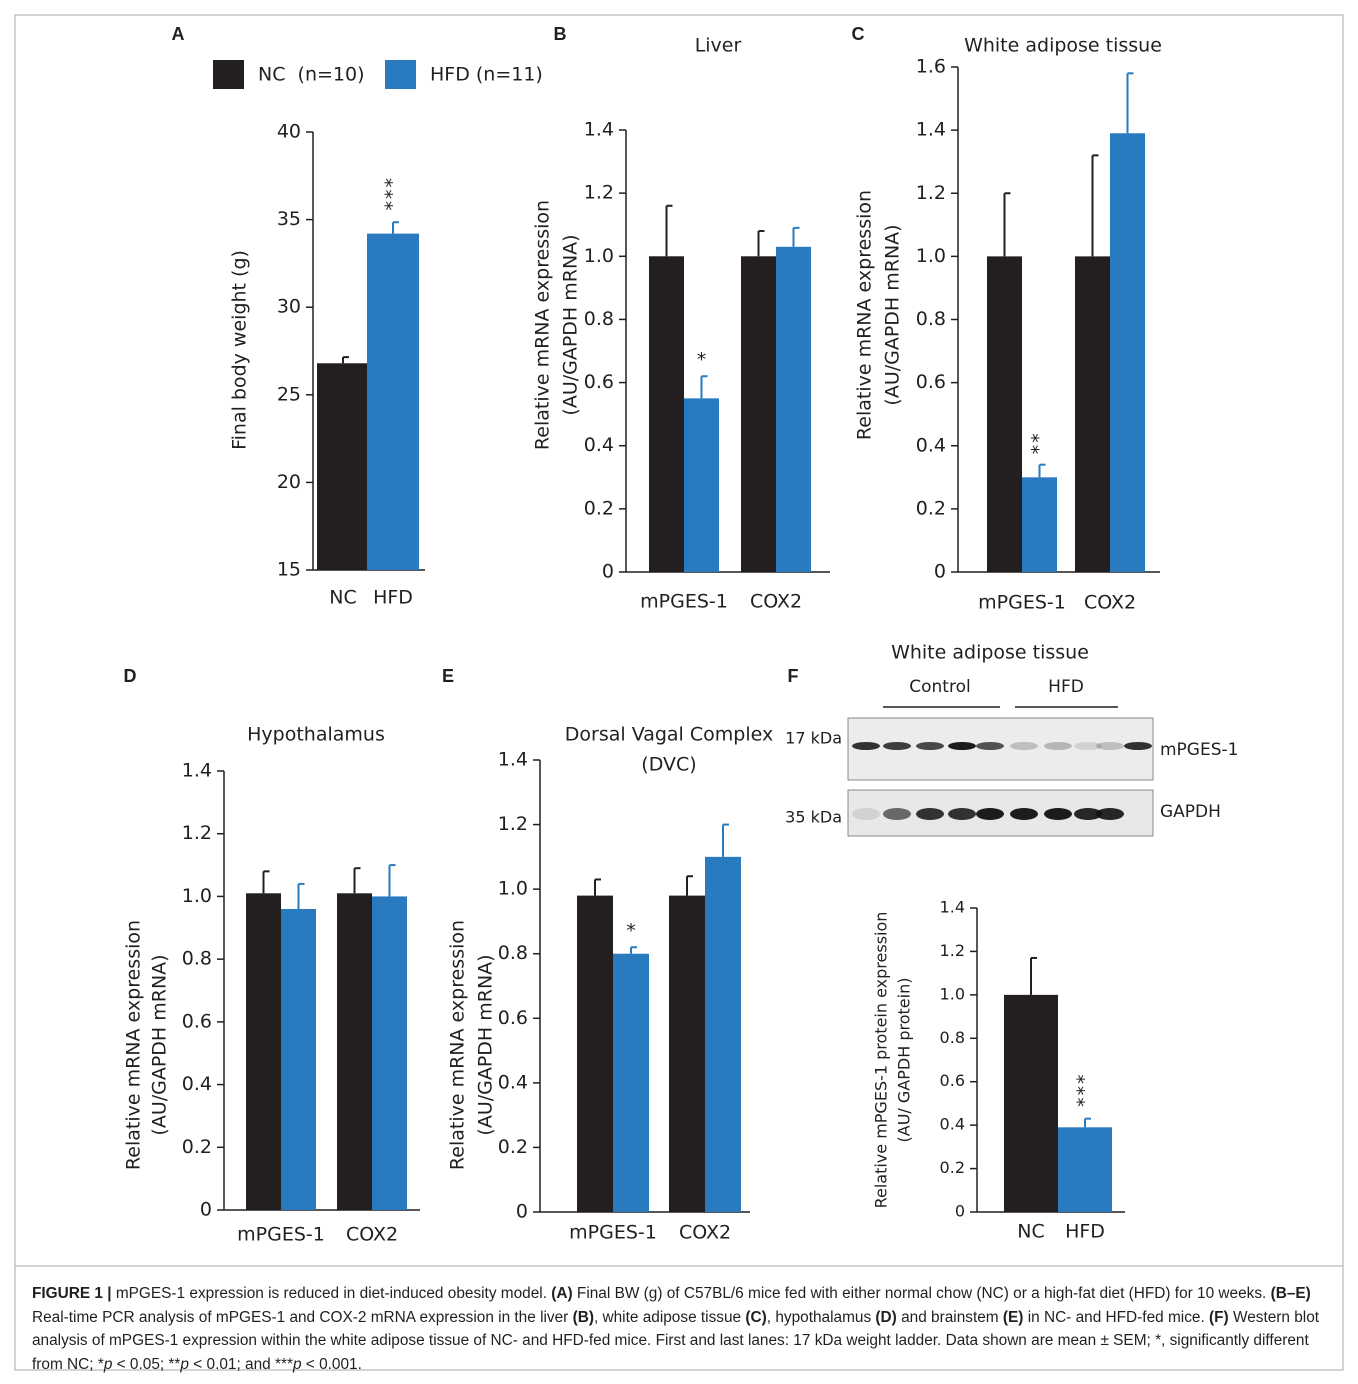 The height and width of the screenshot is (1384, 1358). Describe the element at coordinates (886, 1317) in the screenshot. I see `caption-text: (D)` at that location.